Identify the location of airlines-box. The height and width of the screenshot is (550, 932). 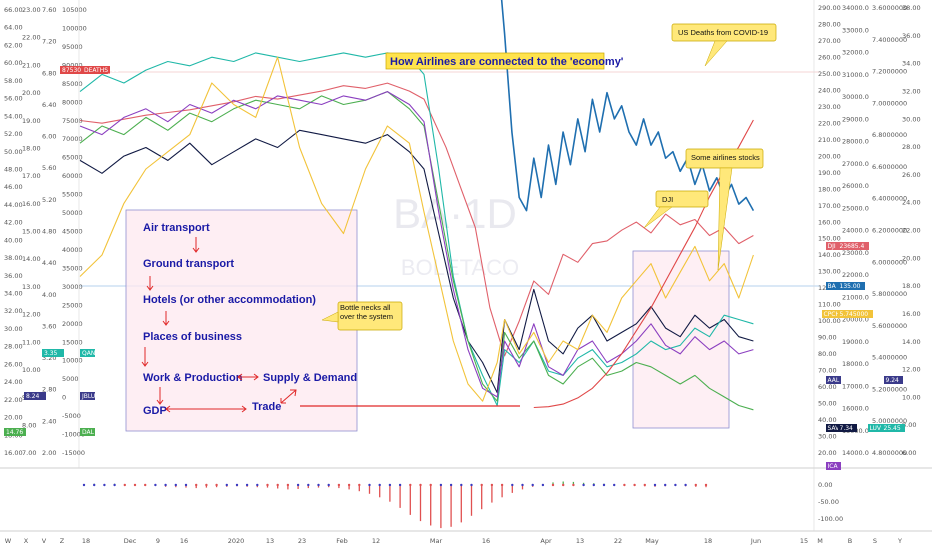
(681, 339).